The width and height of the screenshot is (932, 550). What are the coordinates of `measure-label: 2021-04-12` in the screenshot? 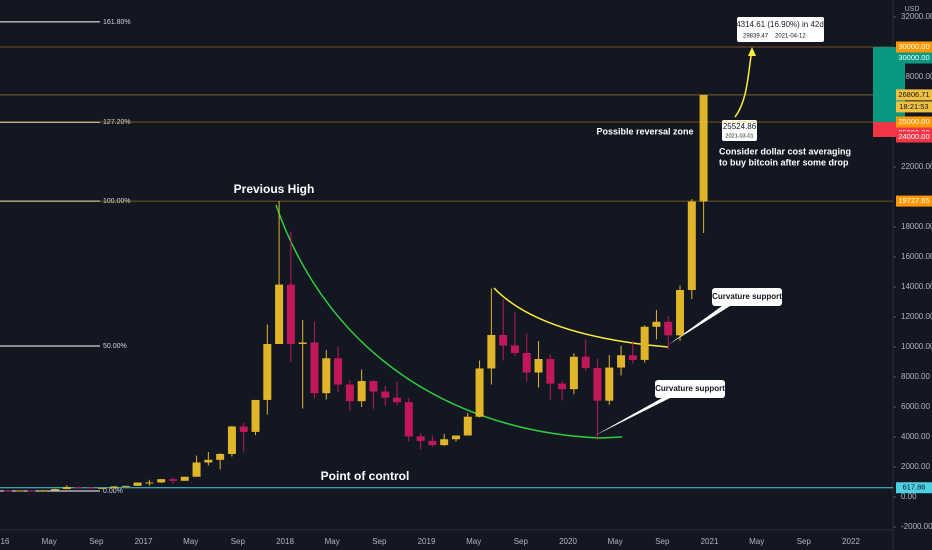 It's located at (790, 37).